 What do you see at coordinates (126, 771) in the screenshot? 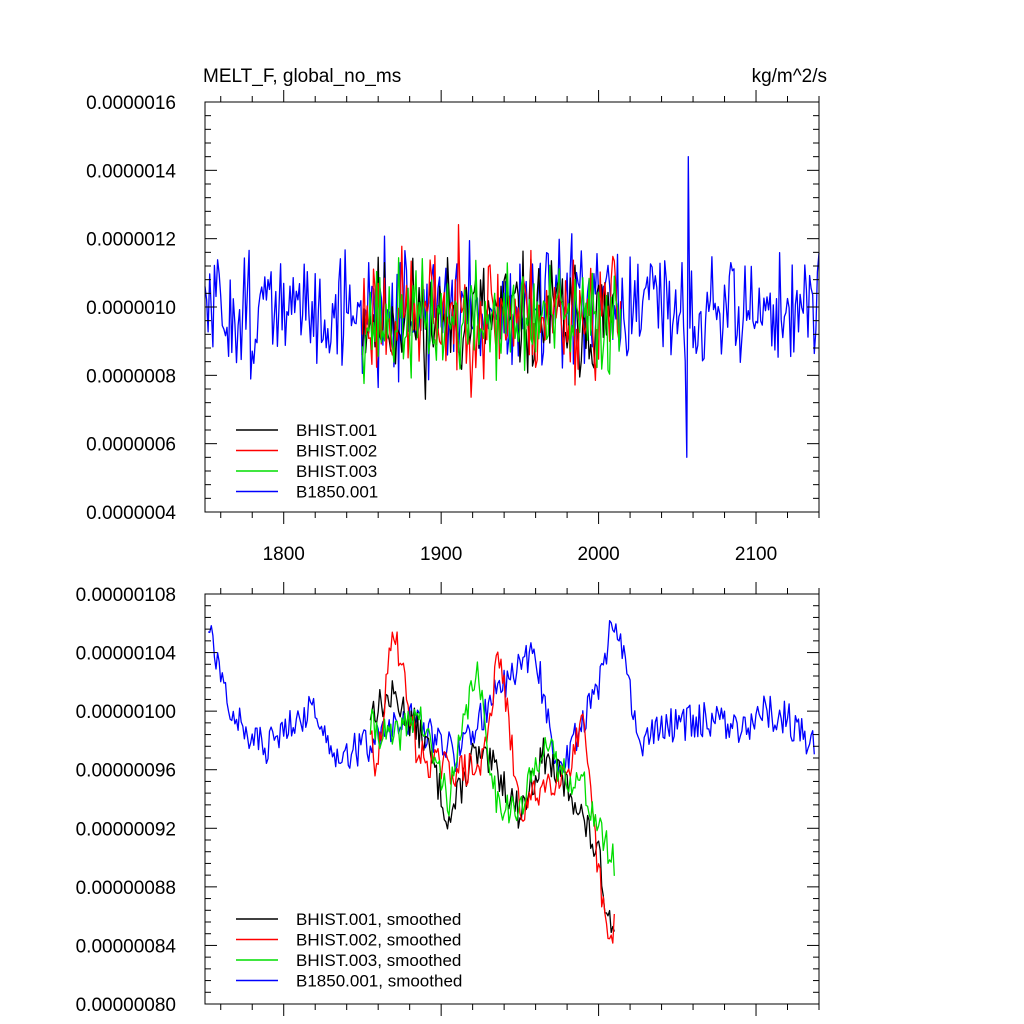
I see `y-tick-label: 0.00000096` at bounding box center [126, 771].